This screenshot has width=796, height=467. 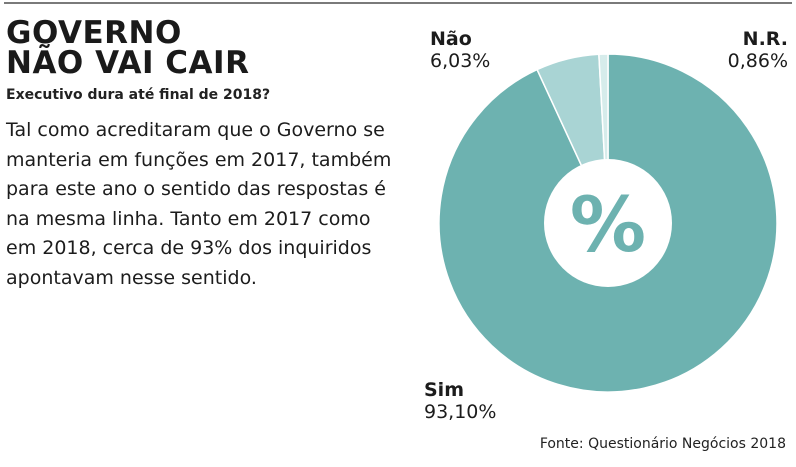 I want to click on label-nr-value: 0,86%, so click(x=757, y=61).